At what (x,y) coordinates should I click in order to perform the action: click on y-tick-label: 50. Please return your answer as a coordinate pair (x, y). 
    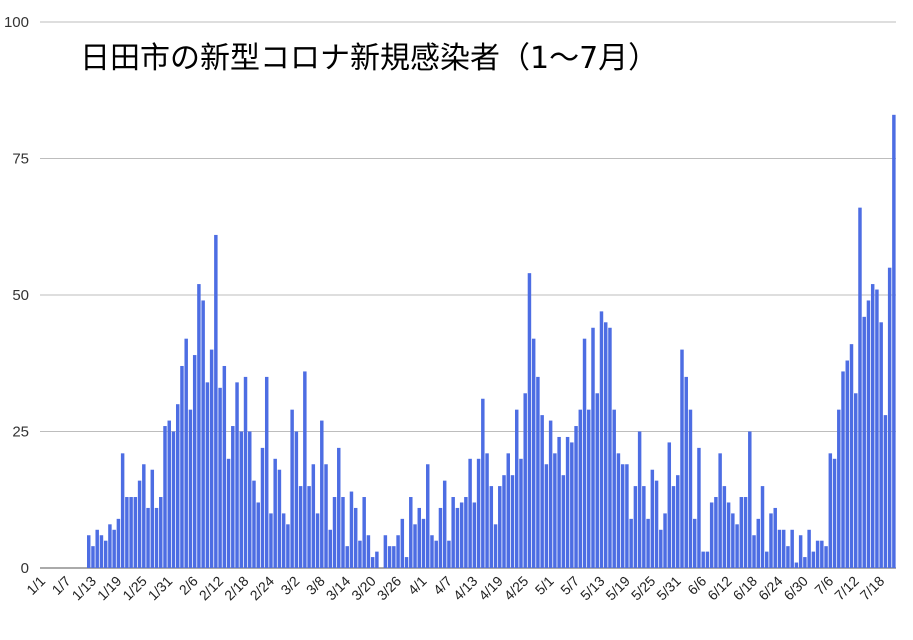
    Looking at the image, I should click on (20, 295).